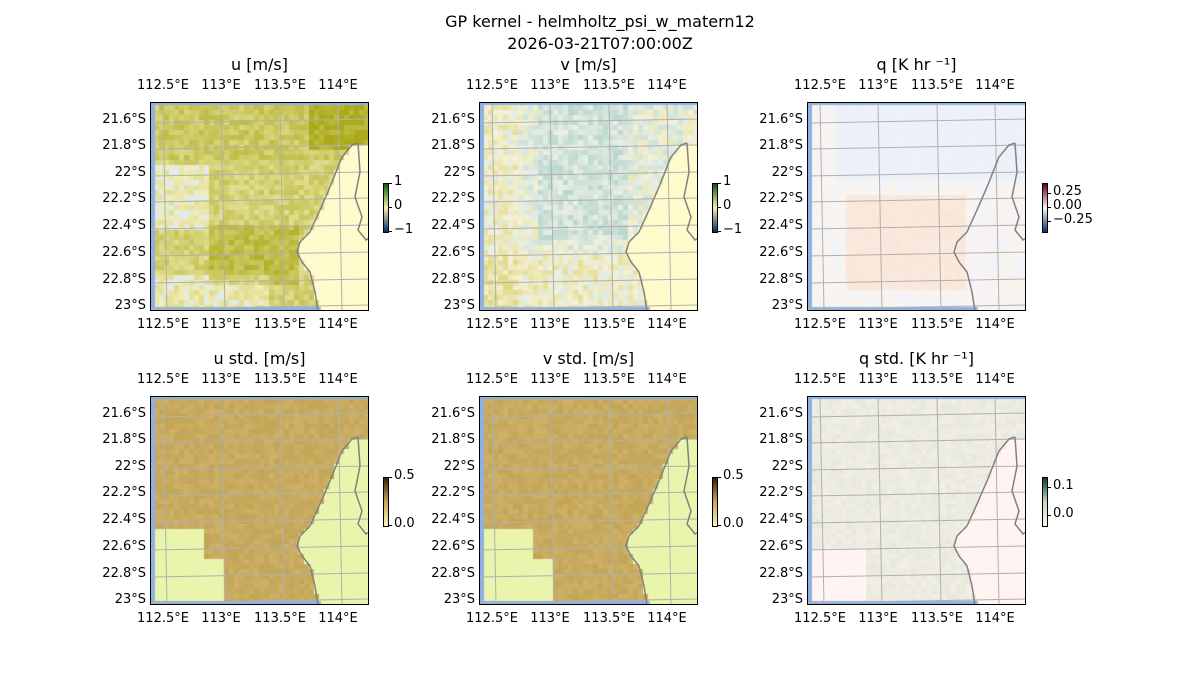  Describe the element at coordinates (259, 358) in the screenshot. I see `panel-title: u std. [m/s]` at that location.